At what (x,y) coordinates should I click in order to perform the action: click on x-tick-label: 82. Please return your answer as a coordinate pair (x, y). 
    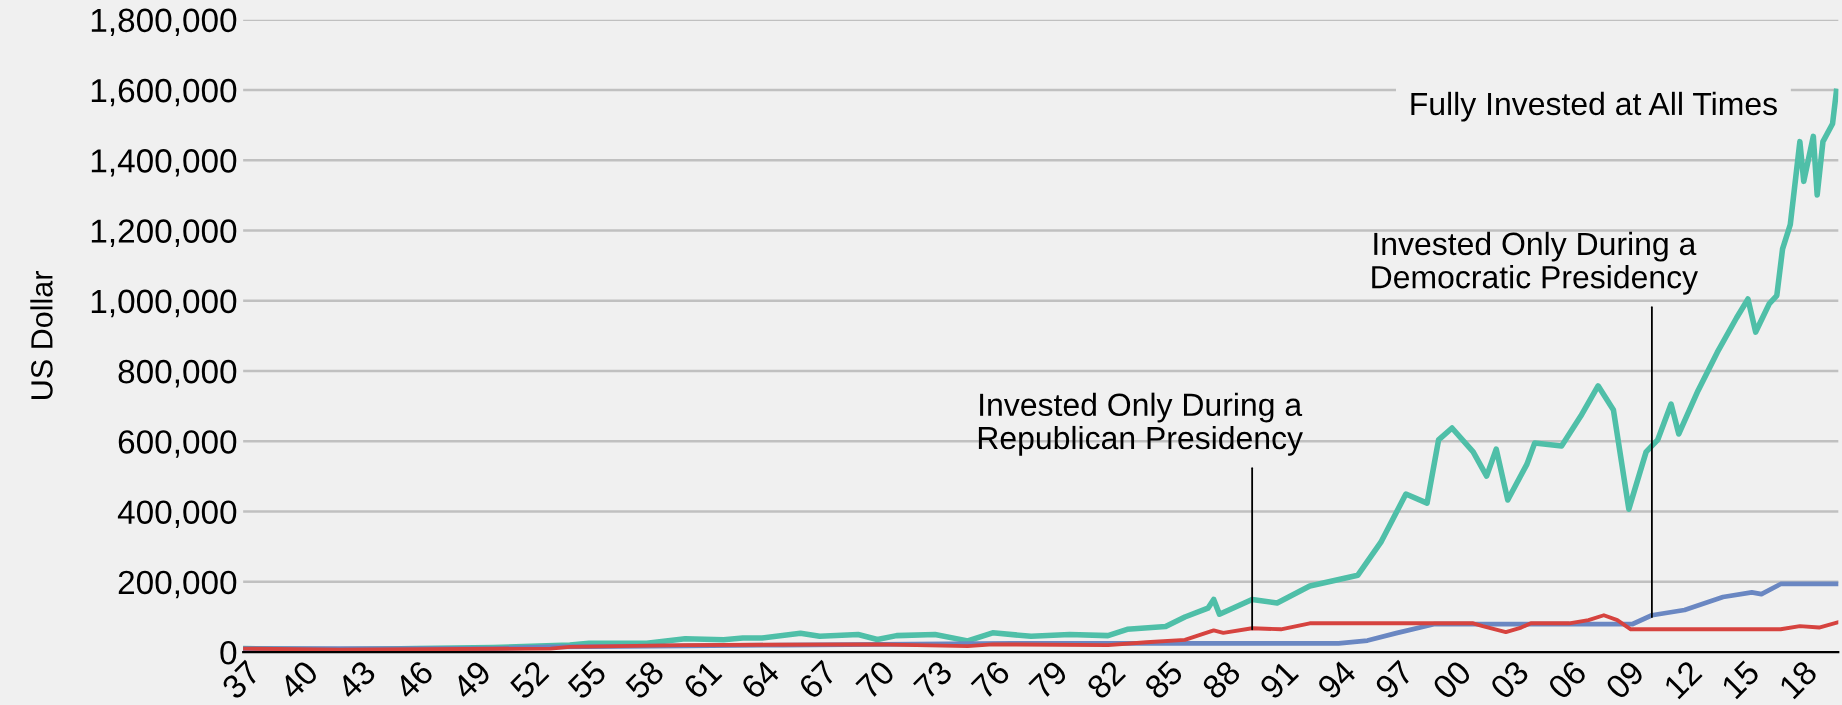
    Looking at the image, I should click on (1106, 680).